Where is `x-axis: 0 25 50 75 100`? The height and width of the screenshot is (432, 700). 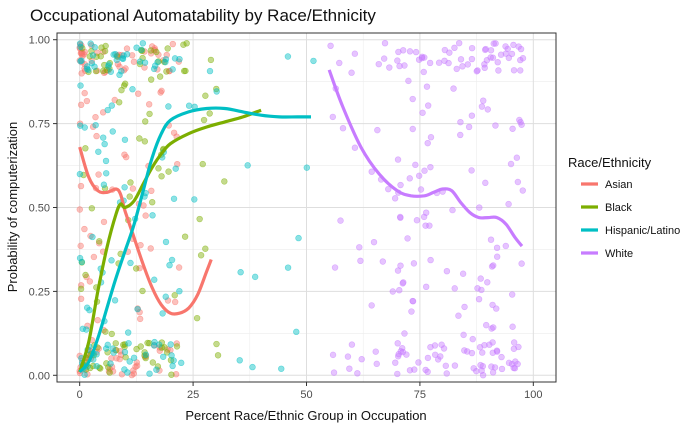 x-axis: 0 25 50 75 100 is located at coordinates (309, 391).